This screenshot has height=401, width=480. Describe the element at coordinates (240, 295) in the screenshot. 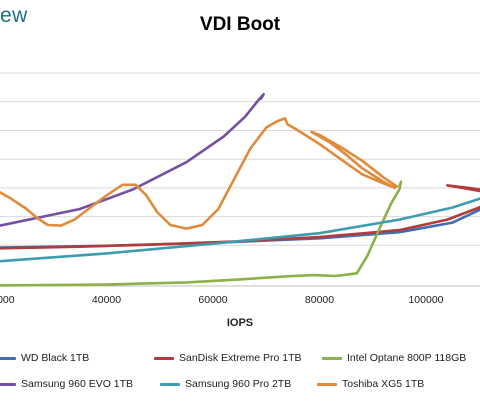

I see `x-axis: 20000 40000 60000 80000 100000` at that location.